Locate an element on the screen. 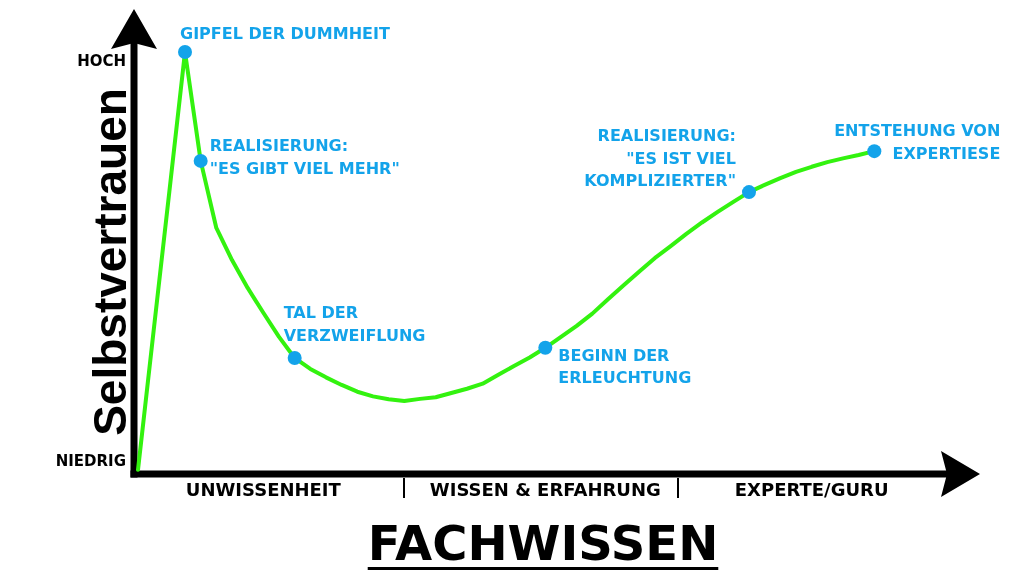 This screenshot has height=576, width=1024. x-axis-title: FACHWISSEN is located at coordinates (543, 543).